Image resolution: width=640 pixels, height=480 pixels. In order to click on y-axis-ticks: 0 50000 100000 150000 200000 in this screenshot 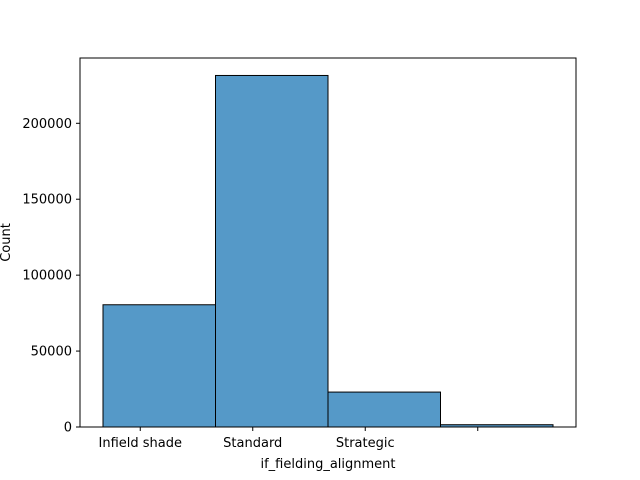, I will do `click(51, 276)`.